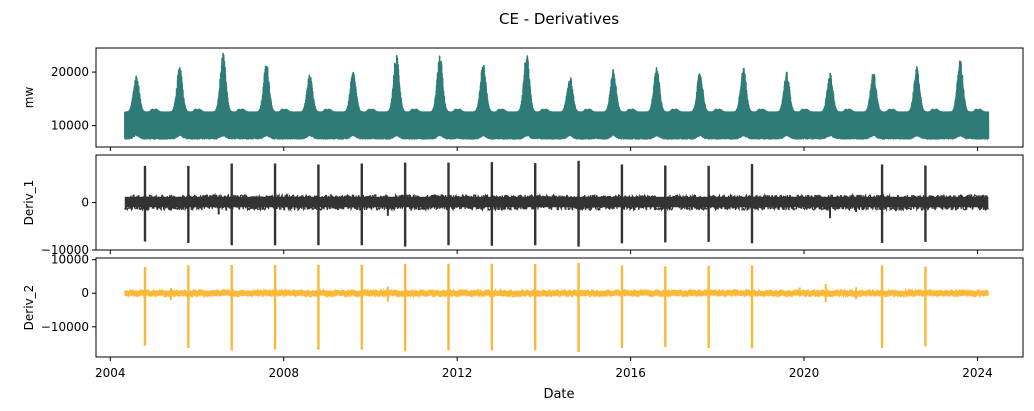 The image size is (1034, 411). I want to click on x-tick-label-2: 2012, so click(457, 373).